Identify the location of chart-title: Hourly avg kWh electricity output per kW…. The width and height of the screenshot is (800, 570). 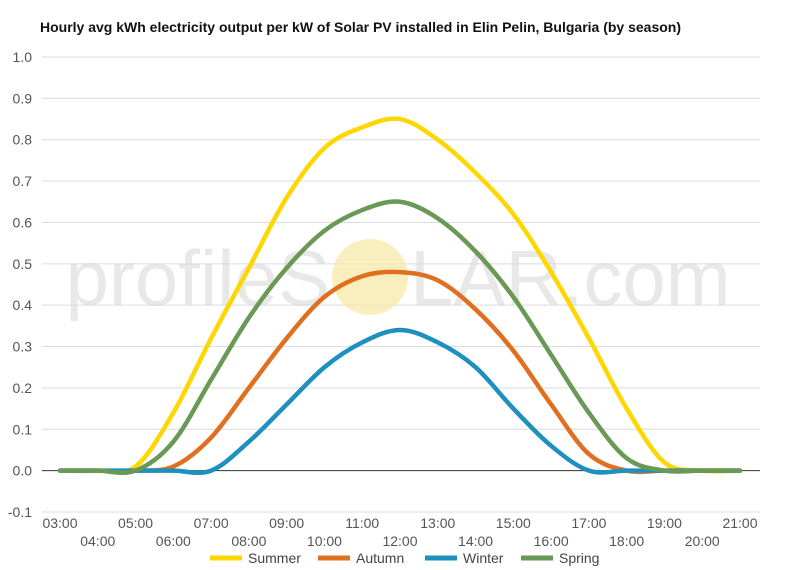
(361, 27).